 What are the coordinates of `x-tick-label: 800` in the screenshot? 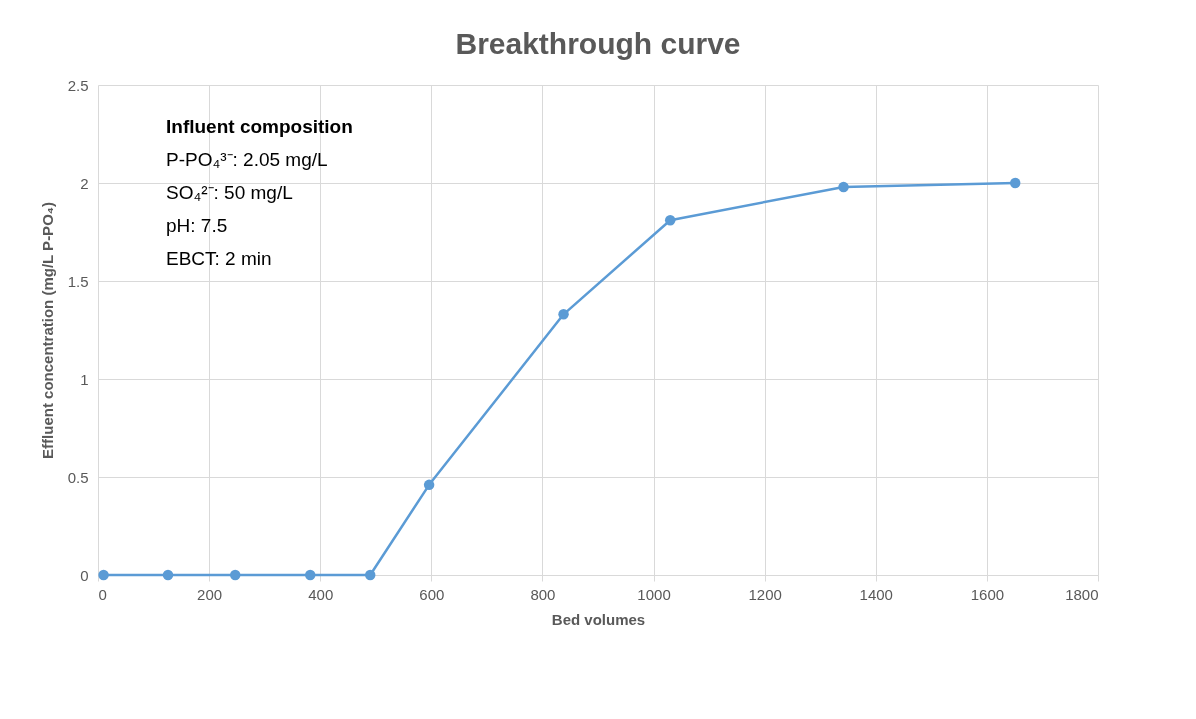 It's located at (543, 594).